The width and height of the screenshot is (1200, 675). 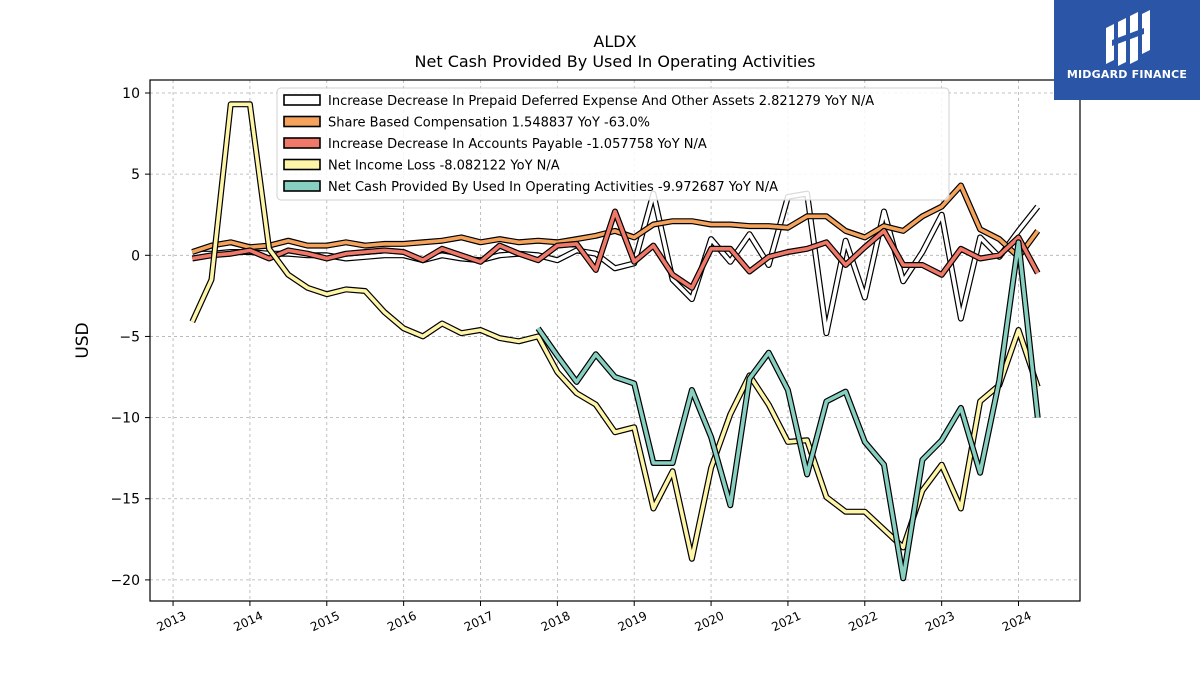 I want to click on x-tick-label: 2017, so click(x=479, y=622).